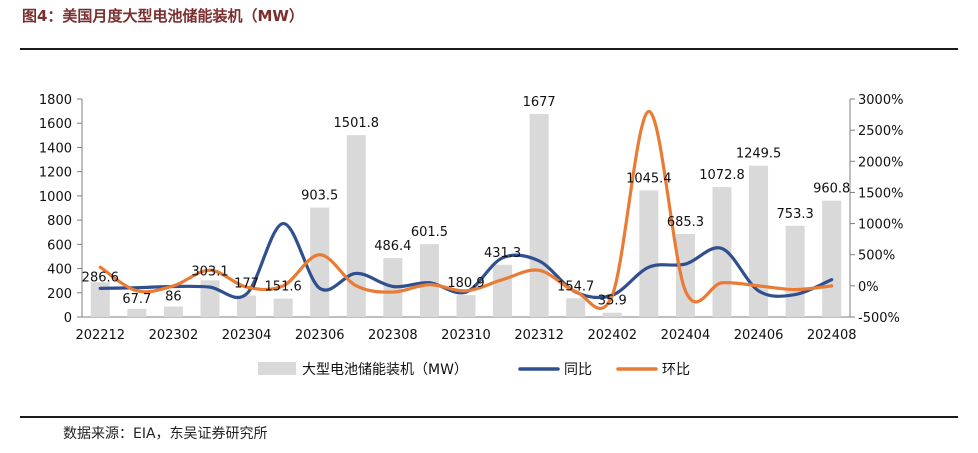 Image resolution: width=978 pixels, height=453 pixels. What do you see at coordinates (246, 284) in the screenshot?
I see `data-label-202304: 177` at bounding box center [246, 284].